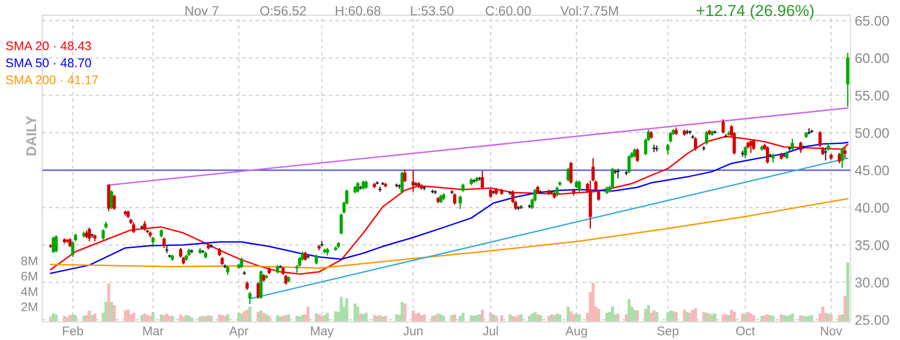 The image size is (900, 340). What do you see at coordinates (755, 12) in the screenshot?
I see `annotation: +12.74 (26.96%)` at bounding box center [755, 12].